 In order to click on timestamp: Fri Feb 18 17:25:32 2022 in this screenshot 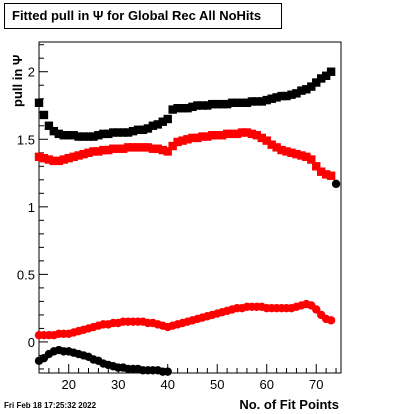, I will do `click(50, 405)`.